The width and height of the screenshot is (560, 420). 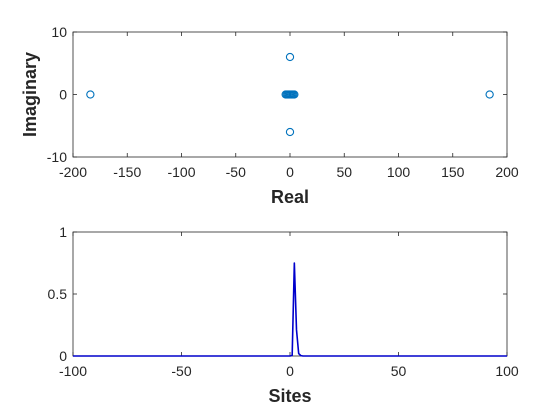 What do you see at coordinates (289, 396) in the screenshot?
I see `x-axis-label: Sites` at bounding box center [289, 396].